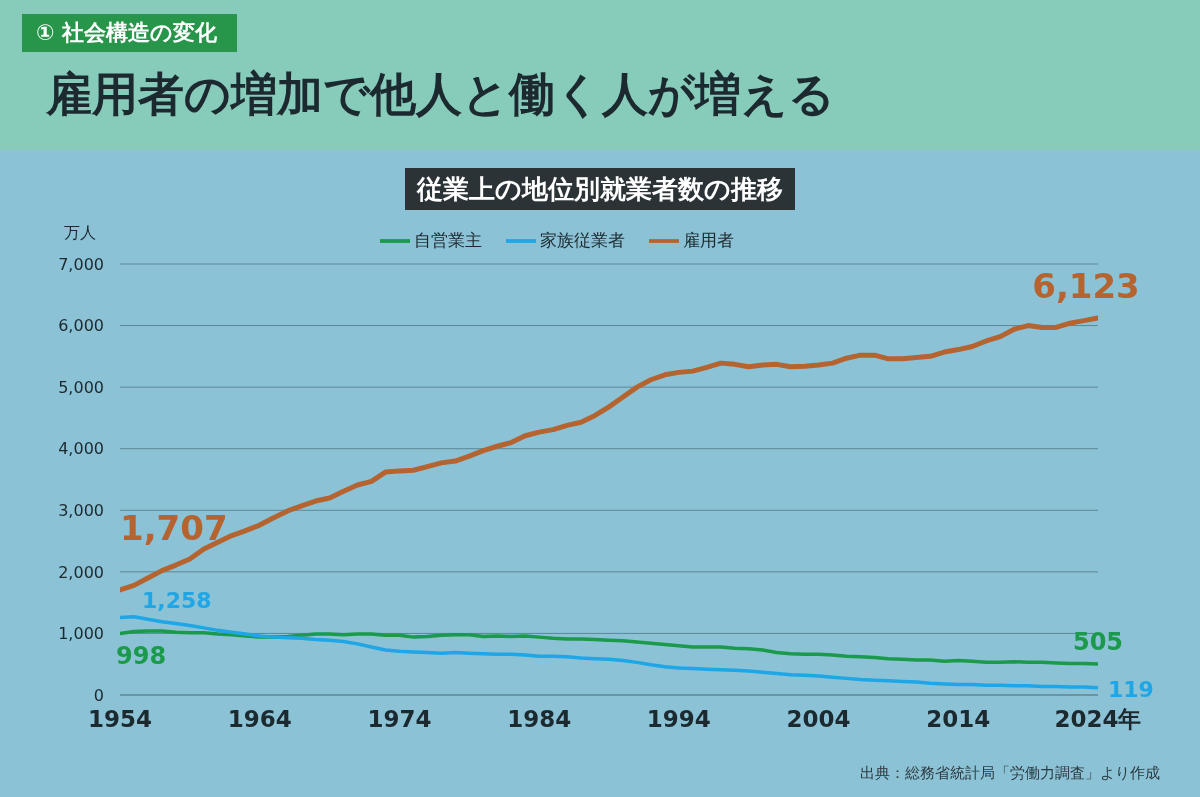 The width and height of the screenshot is (1200, 797). Describe the element at coordinates (259, 719) in the screenshot. I see `x-tick-label: 1964` at that location.